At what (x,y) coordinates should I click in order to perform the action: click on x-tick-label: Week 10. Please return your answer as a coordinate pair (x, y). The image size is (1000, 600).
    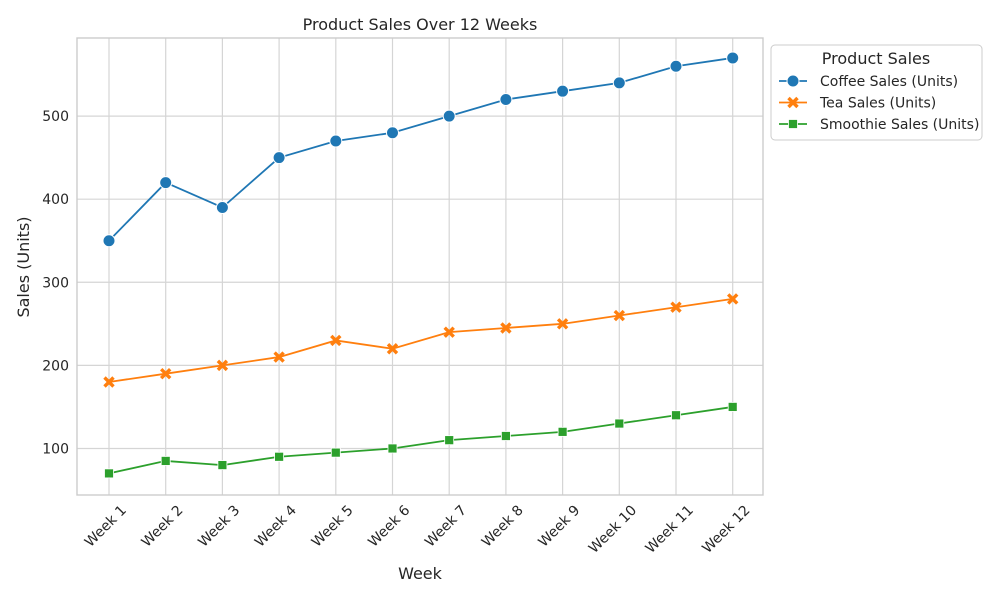
    Looking at the image, I should click on (613, 530).